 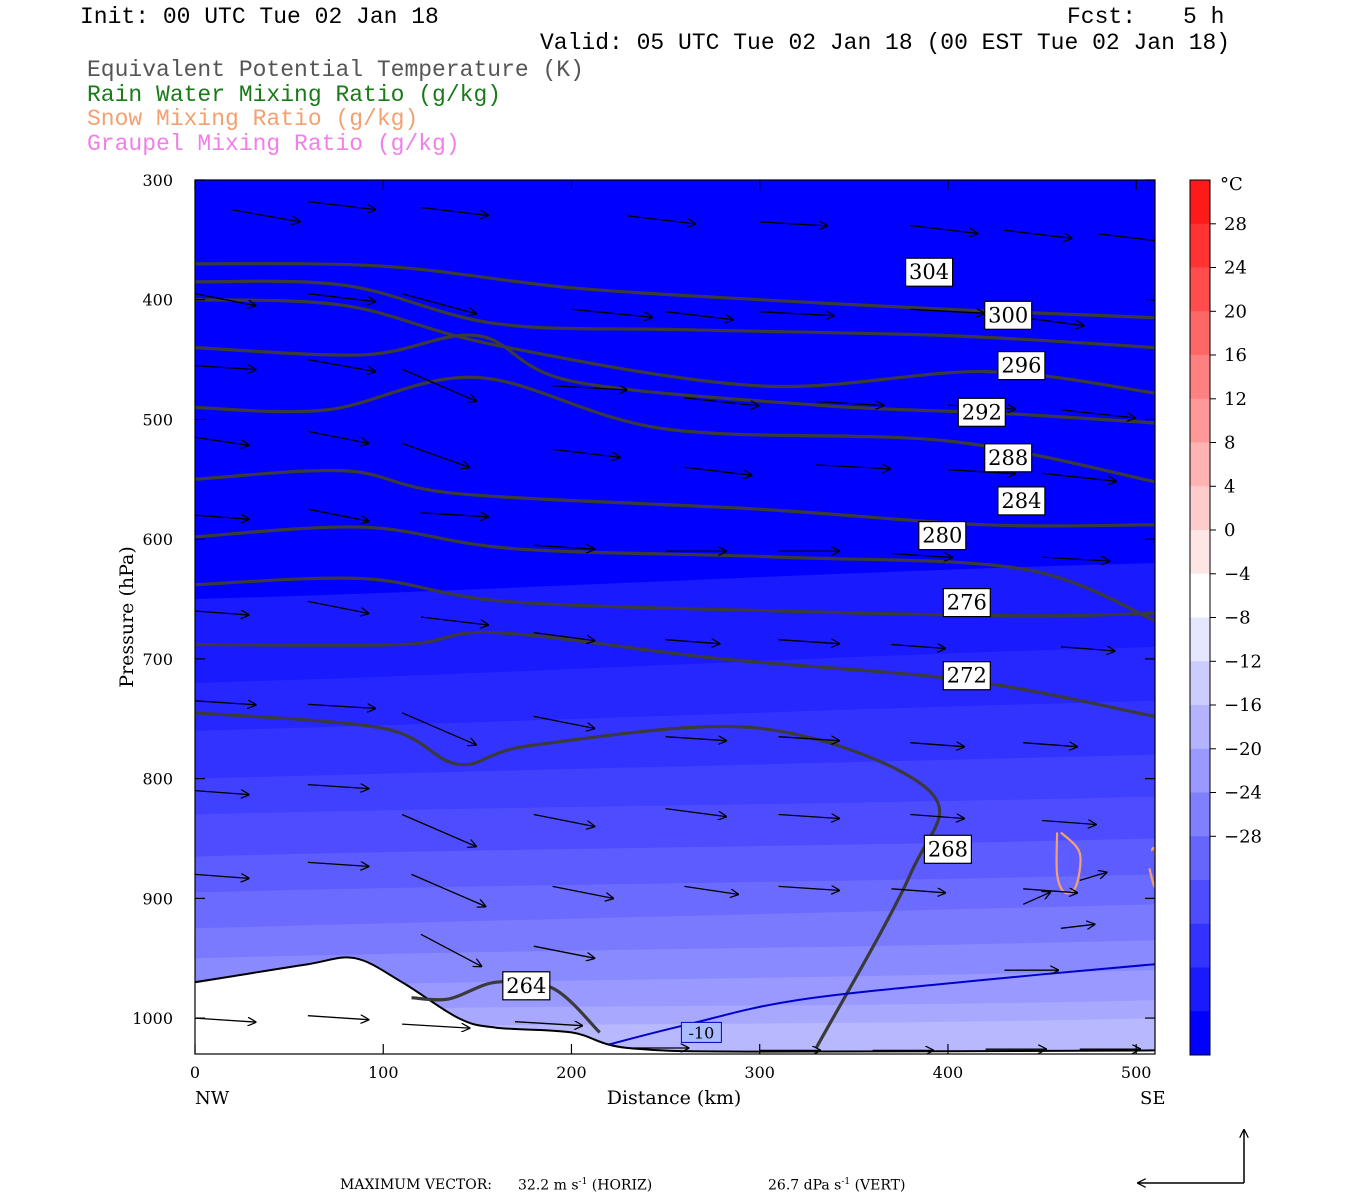 I want to click on contour-label-text: 288, so click(x=1008, y=458).